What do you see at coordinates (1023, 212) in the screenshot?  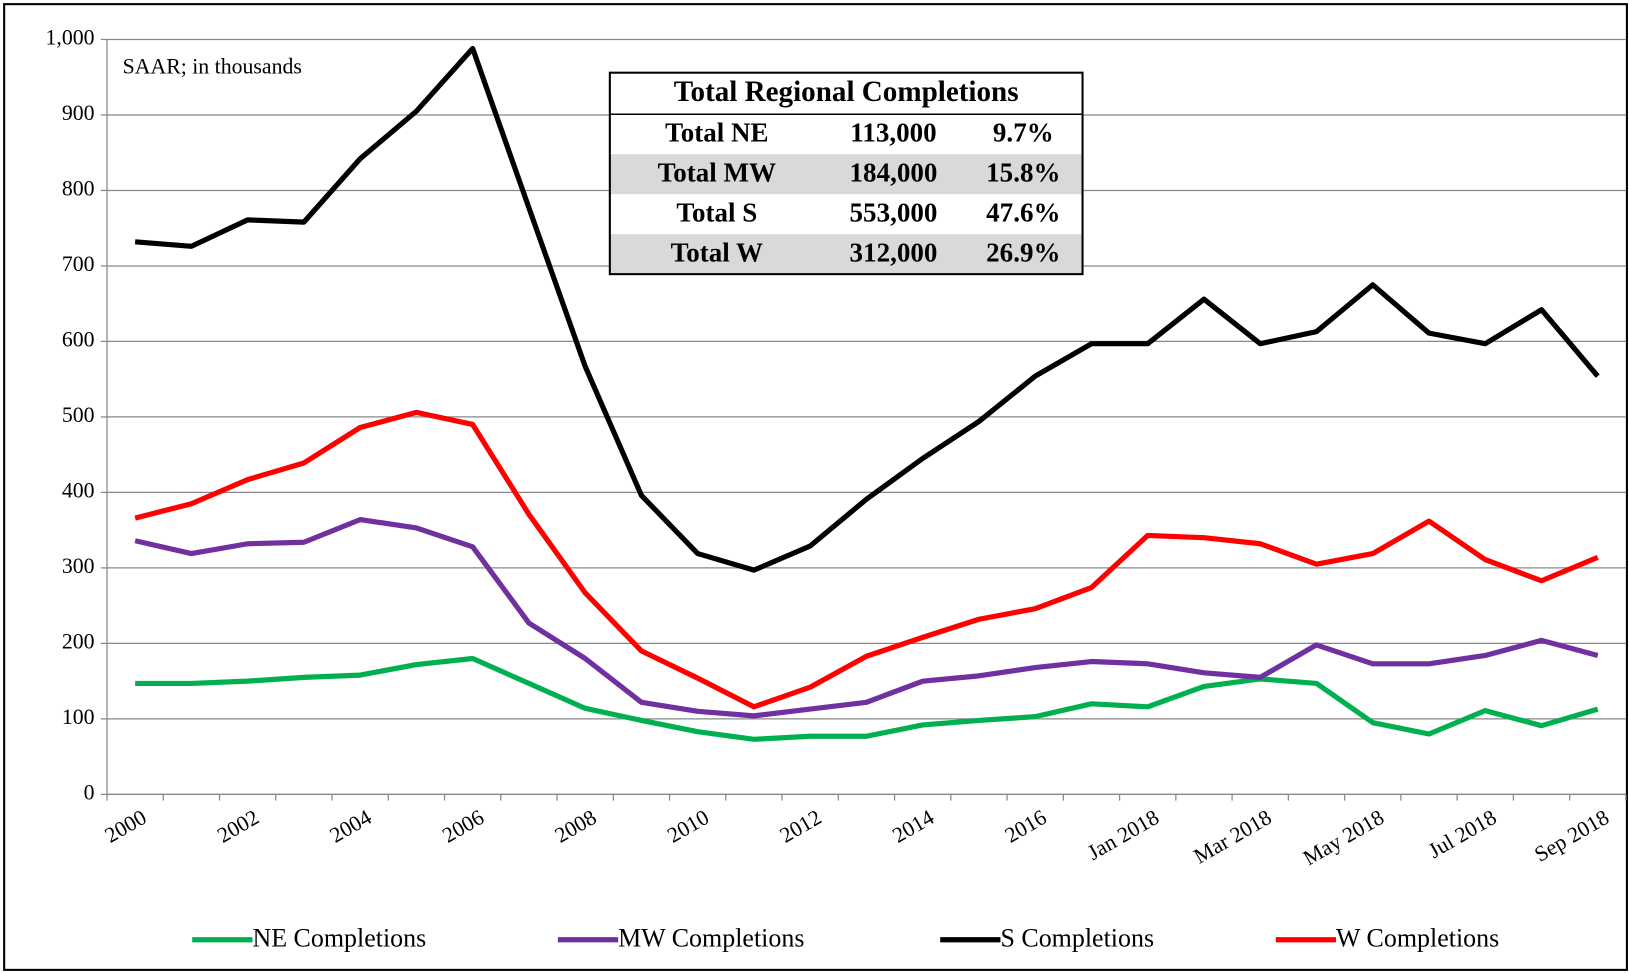 I see `table-cell: 47.6%` at bounding box center [1023, 212].